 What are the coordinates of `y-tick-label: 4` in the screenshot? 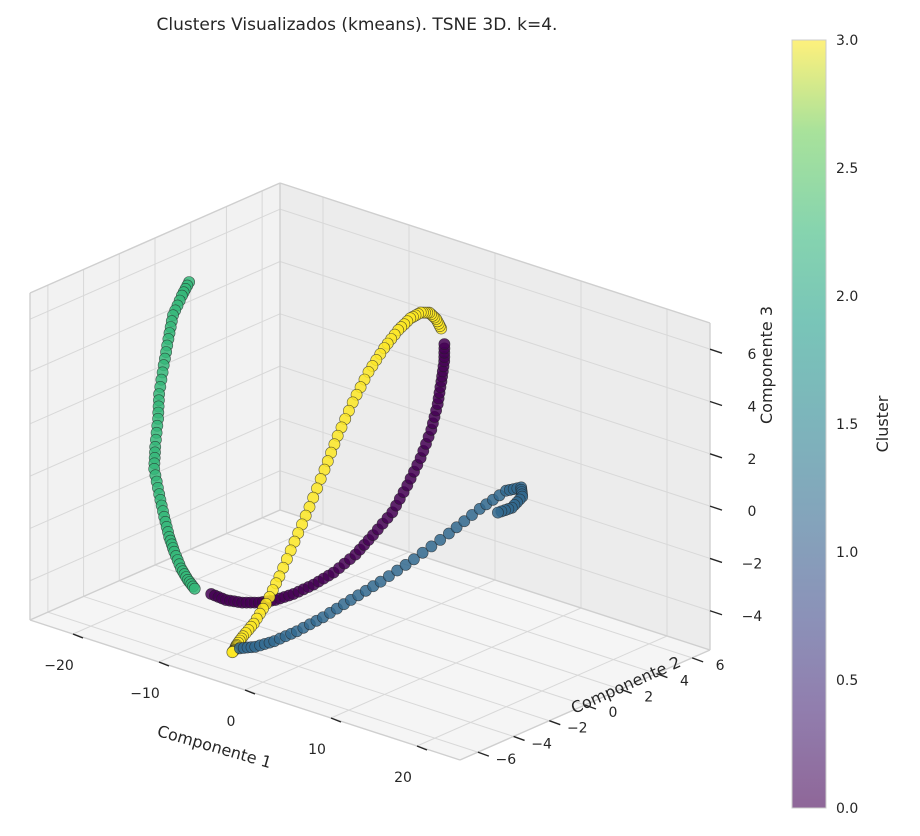 It's located at (684, 682).